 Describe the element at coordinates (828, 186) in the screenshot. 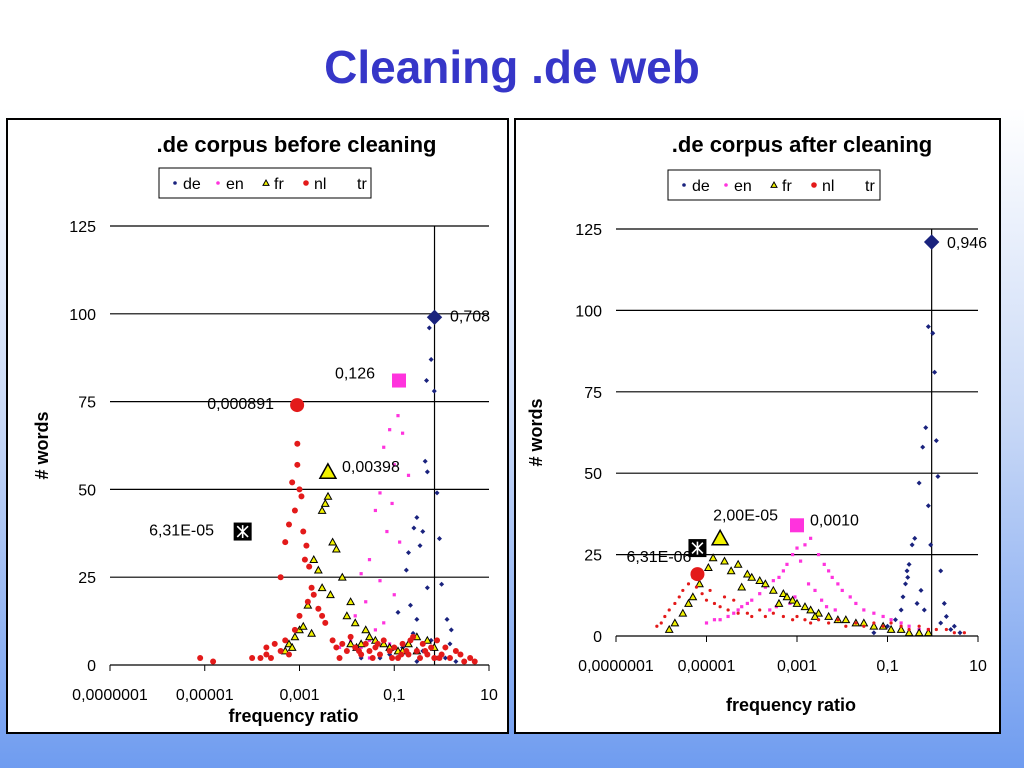

I see `legend-label-nl: nl` at that location.